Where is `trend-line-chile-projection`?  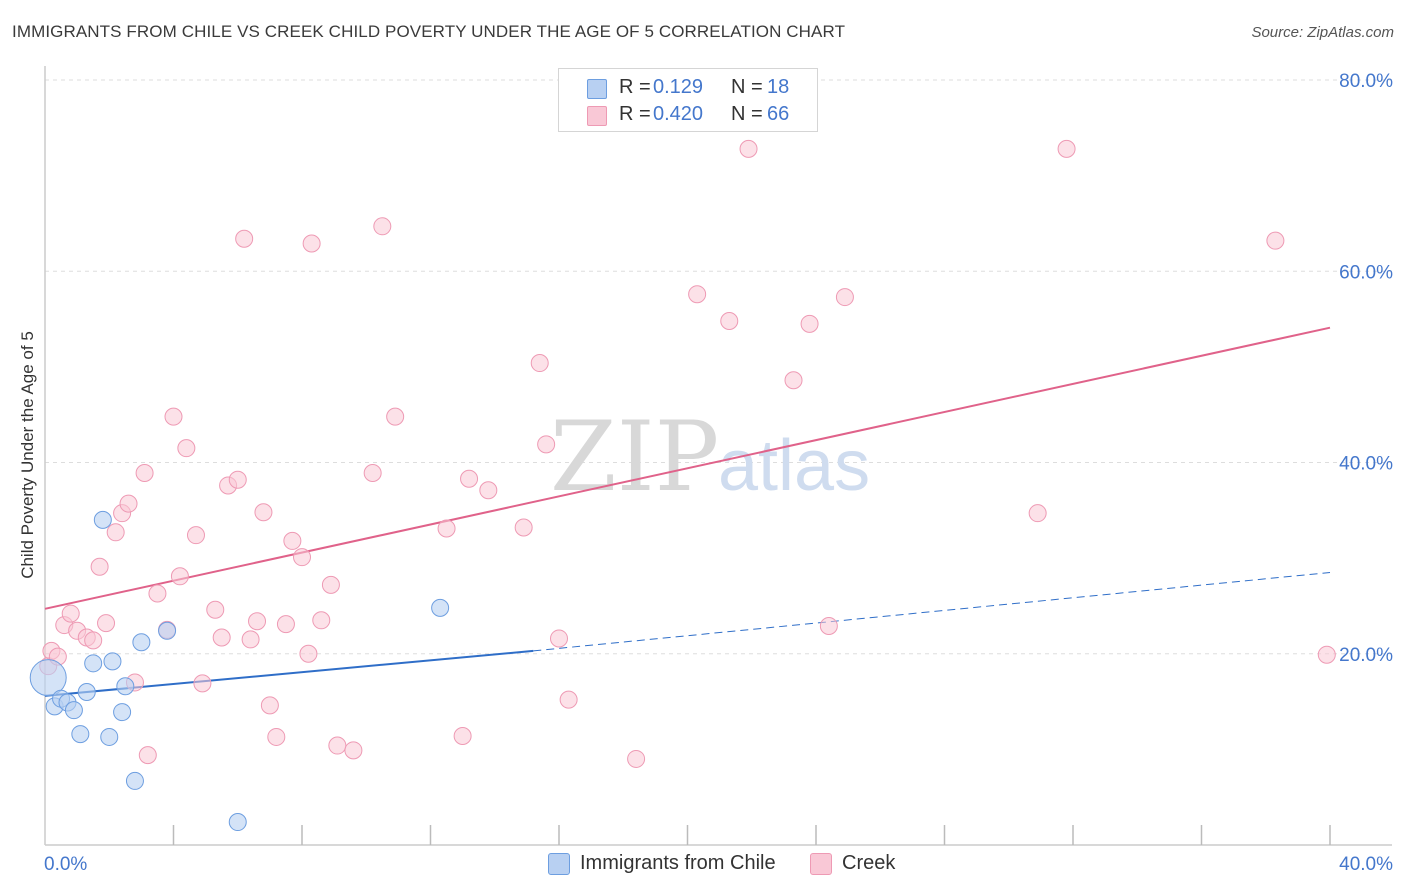
trend-line-chile-projection is located at coordinates (932, 611).